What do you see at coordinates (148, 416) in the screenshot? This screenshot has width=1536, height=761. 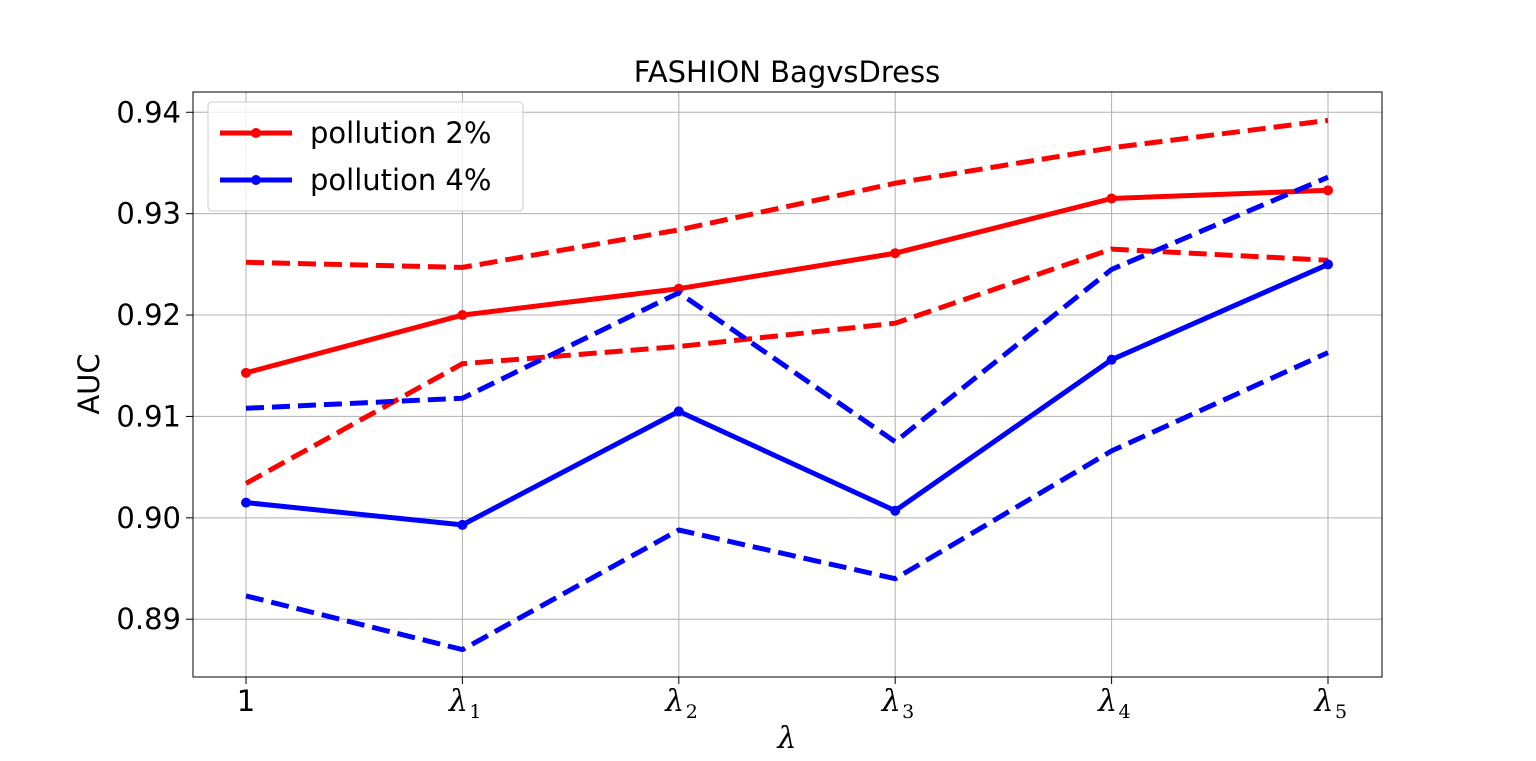 I see `y-tick-label: 0.91` at bounding box center [148, 416].